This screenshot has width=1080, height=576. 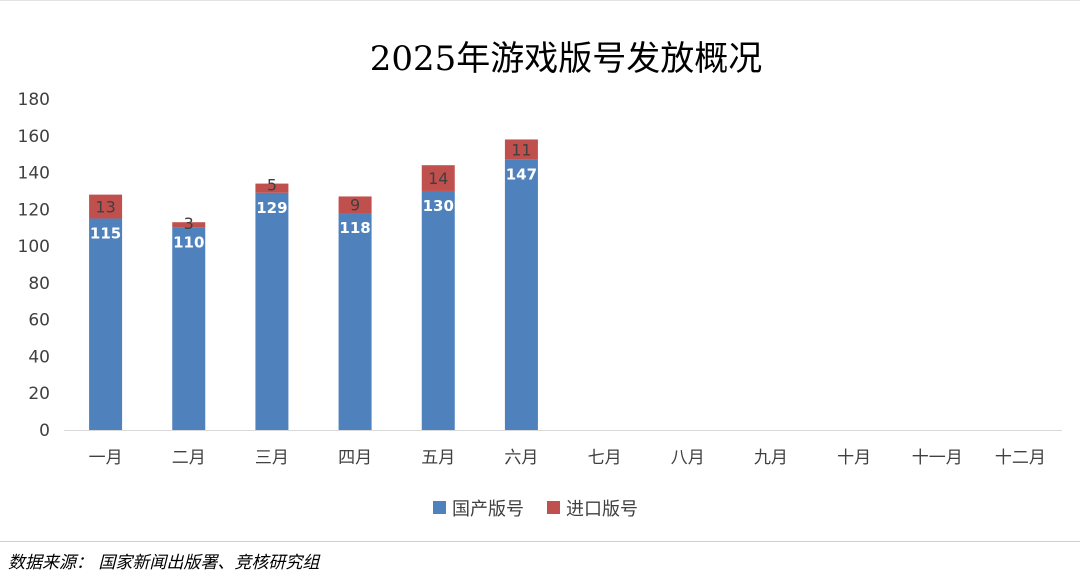 What do you see at coordinates (34, 265) in the screenshot?
I see `y-axis: 0 20 40 60 80 100 120 140 160 180` at bounding box center [34, 265].